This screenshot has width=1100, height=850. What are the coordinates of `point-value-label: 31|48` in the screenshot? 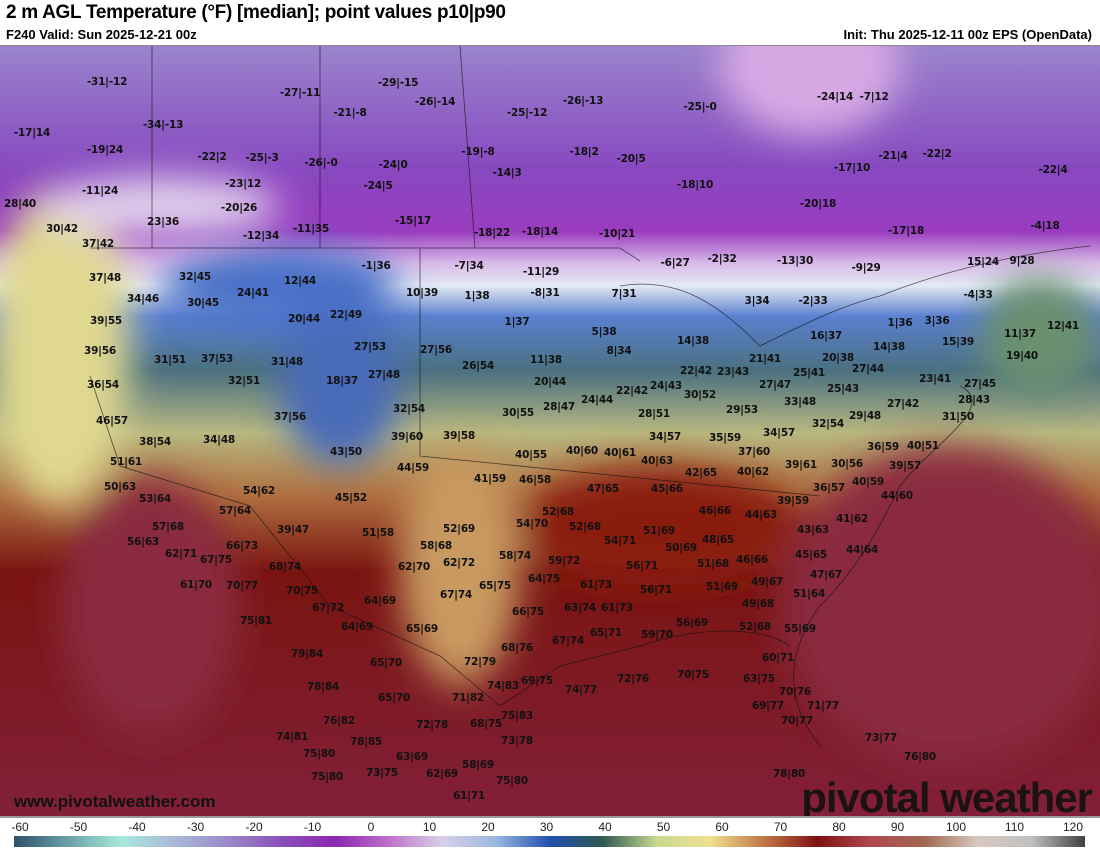 It's located at (287, 362).